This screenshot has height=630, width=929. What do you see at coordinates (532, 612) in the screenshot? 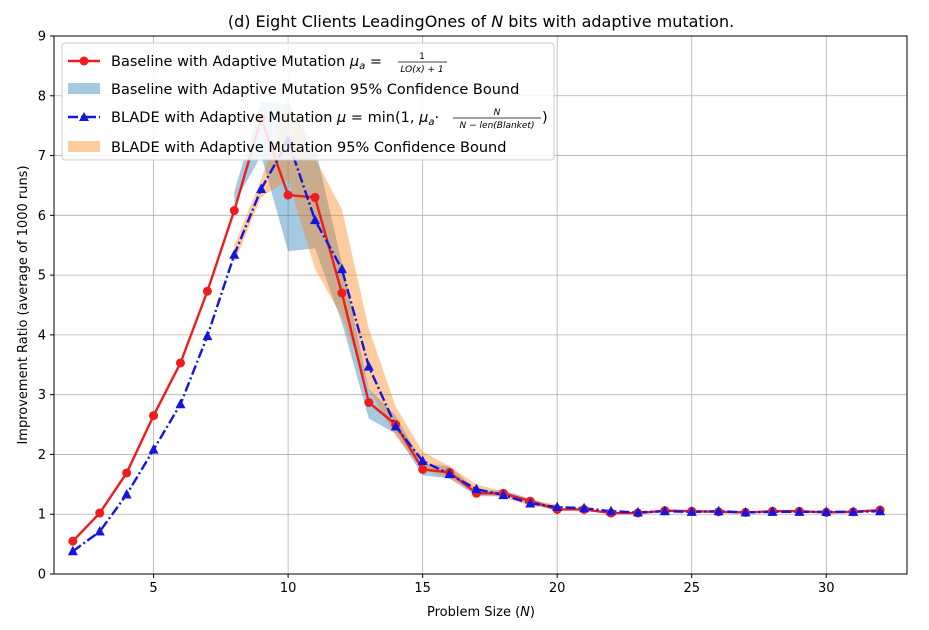
I see `x-axis-label-suffix: )` at bounding box center [532, 612].